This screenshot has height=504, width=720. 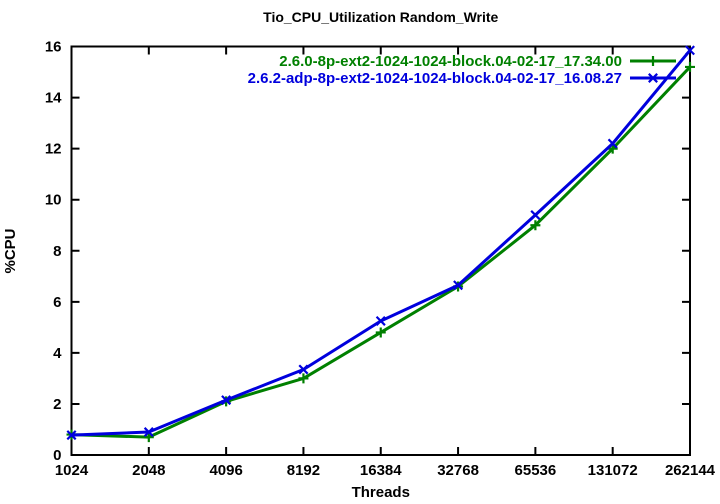 What do you see at coordinates (57, 455) in the screenshot?
I see `y-tick-label: 0` at bounding box center [57, 455].